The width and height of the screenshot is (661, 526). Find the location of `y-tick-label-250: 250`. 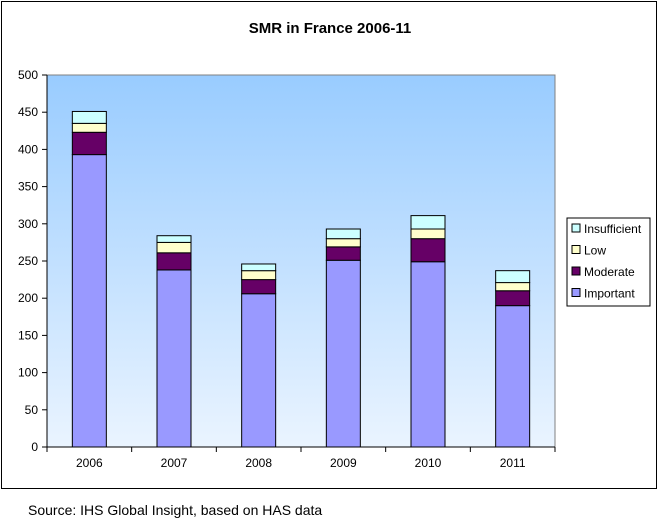

y-tick-label-250: 250 is located at coordinates (28, 261).